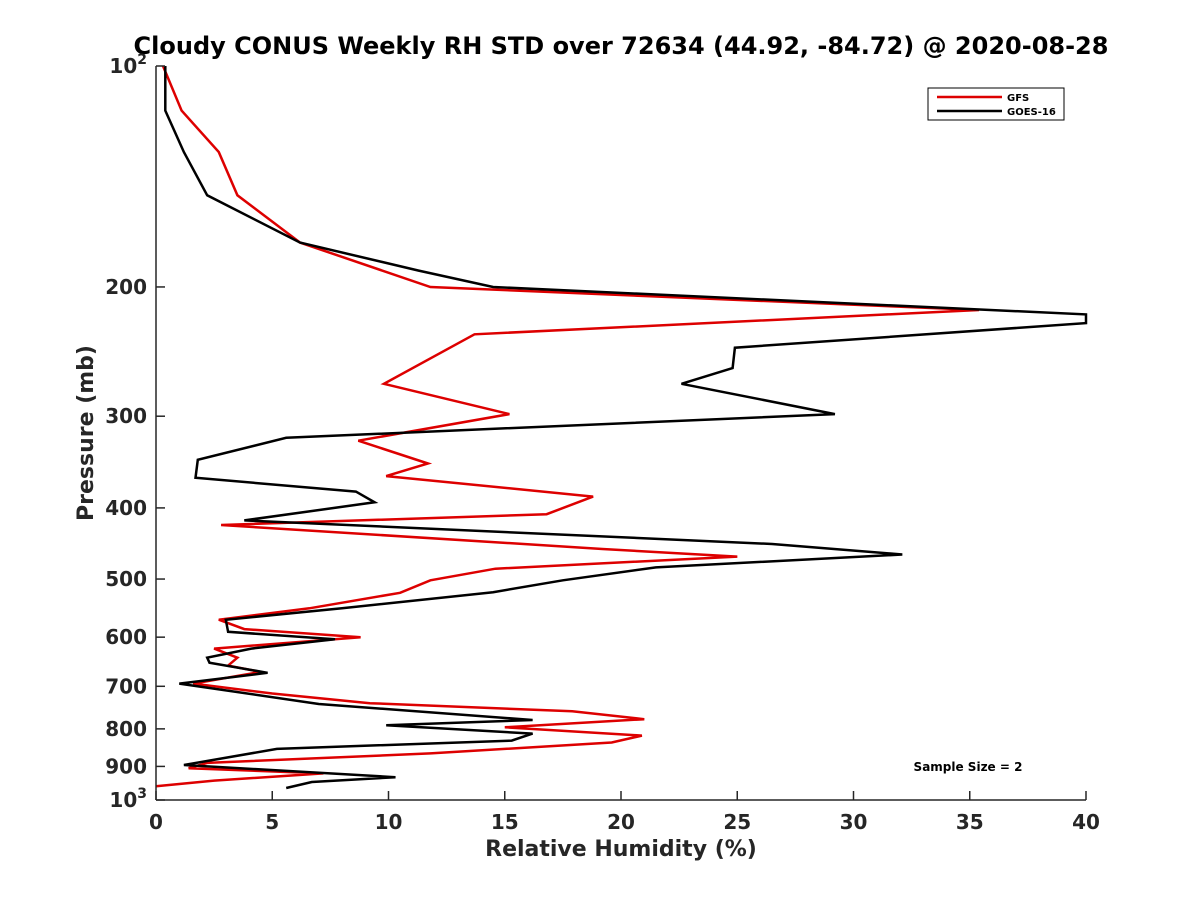  Describe the element at coordinates (126, 637) in the screenshot. I see `y-tick-label: 600` at that location.